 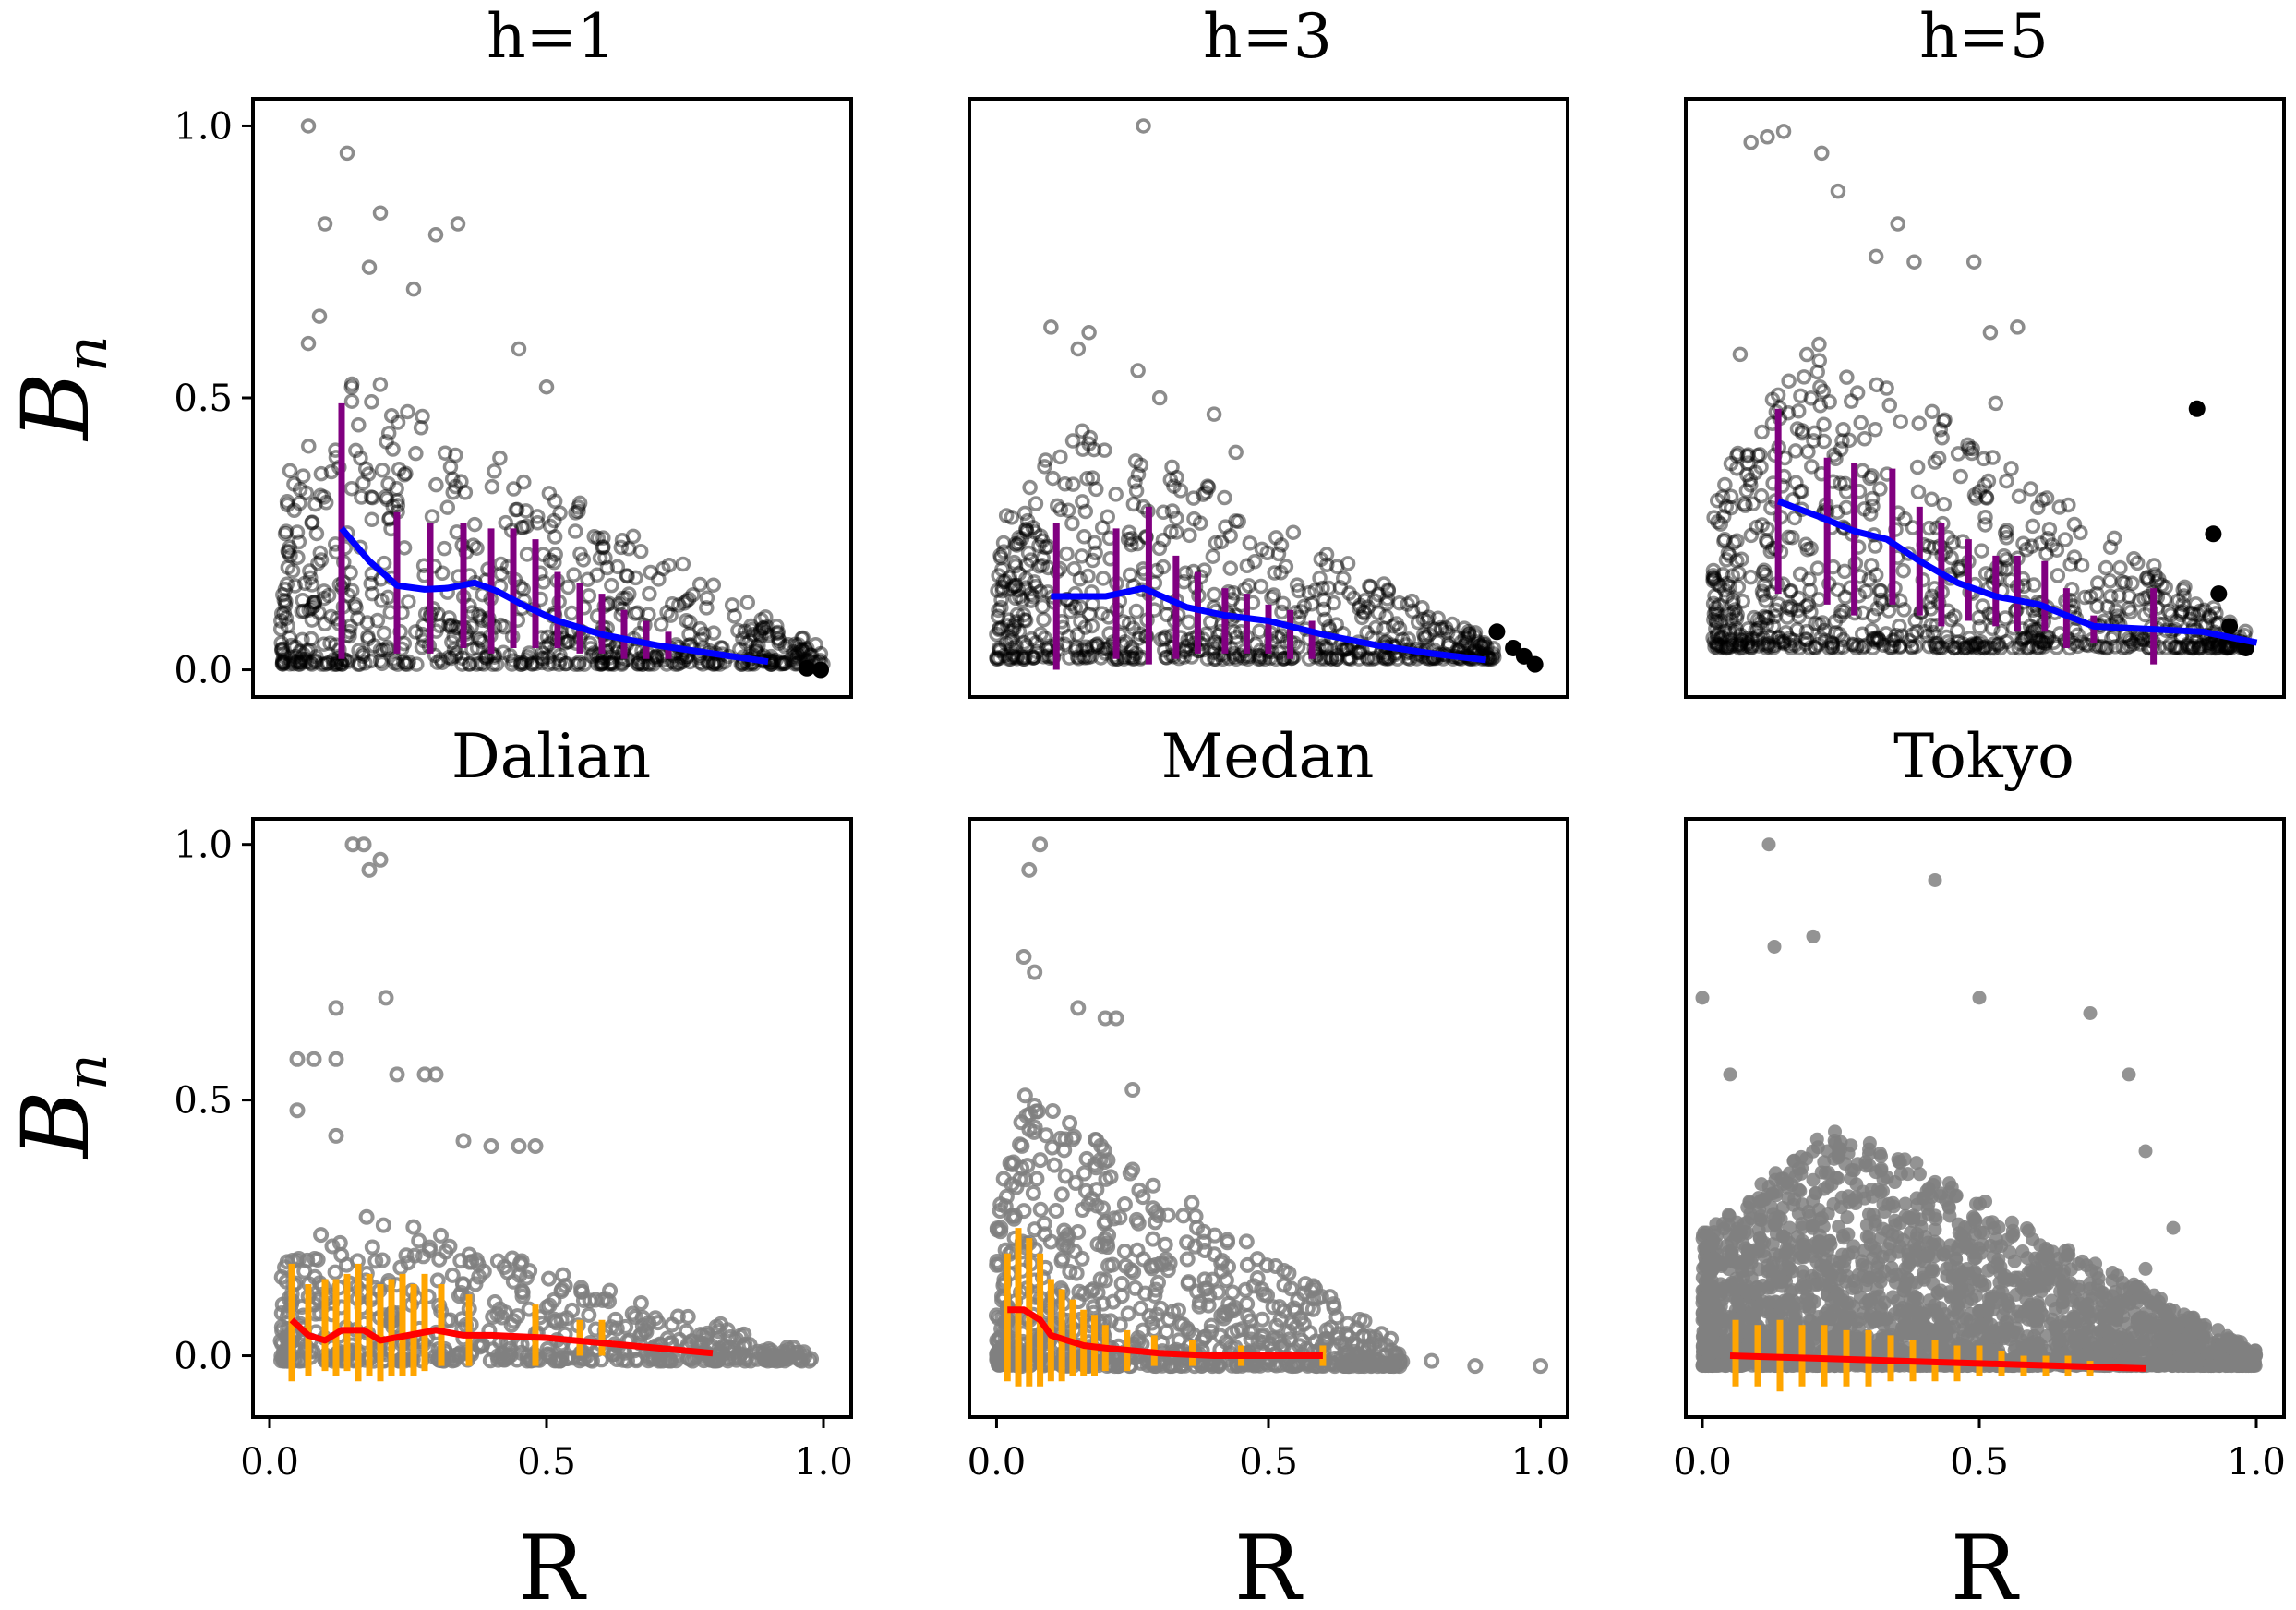 I want to click on plot-area-bottom-left, so click(x=546, y=1109).